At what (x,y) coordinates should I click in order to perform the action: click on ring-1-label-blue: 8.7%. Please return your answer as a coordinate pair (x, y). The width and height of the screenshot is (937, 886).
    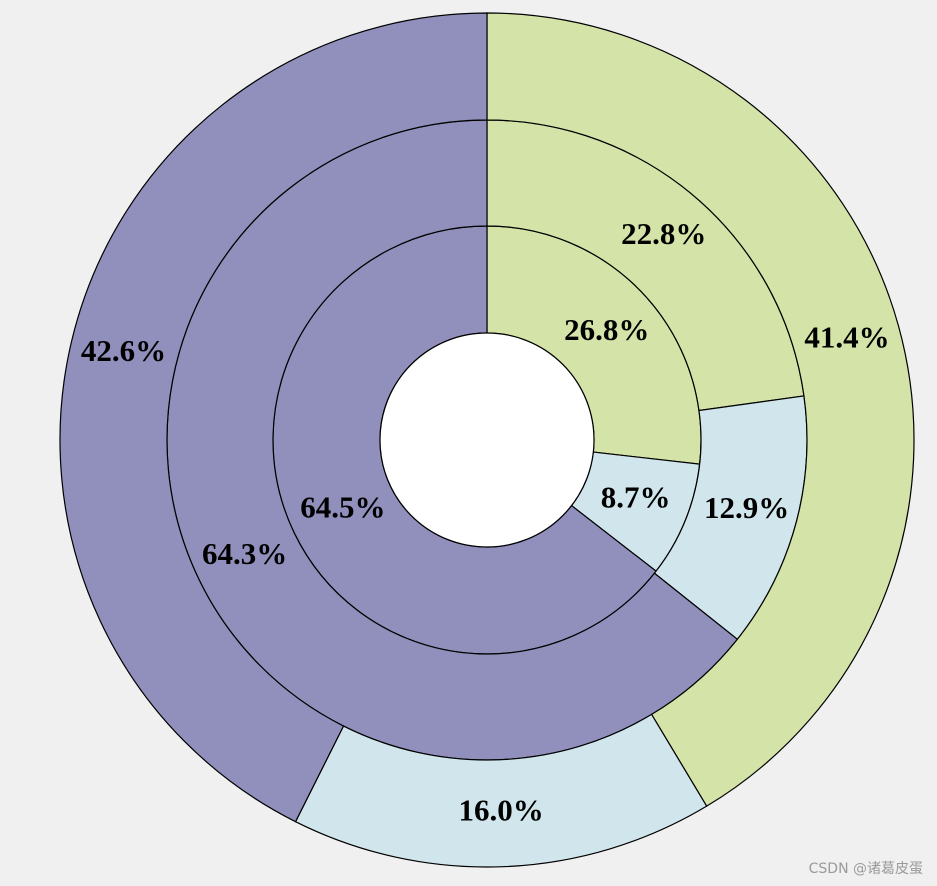
    Looking at the image, I should click on (636, 497).